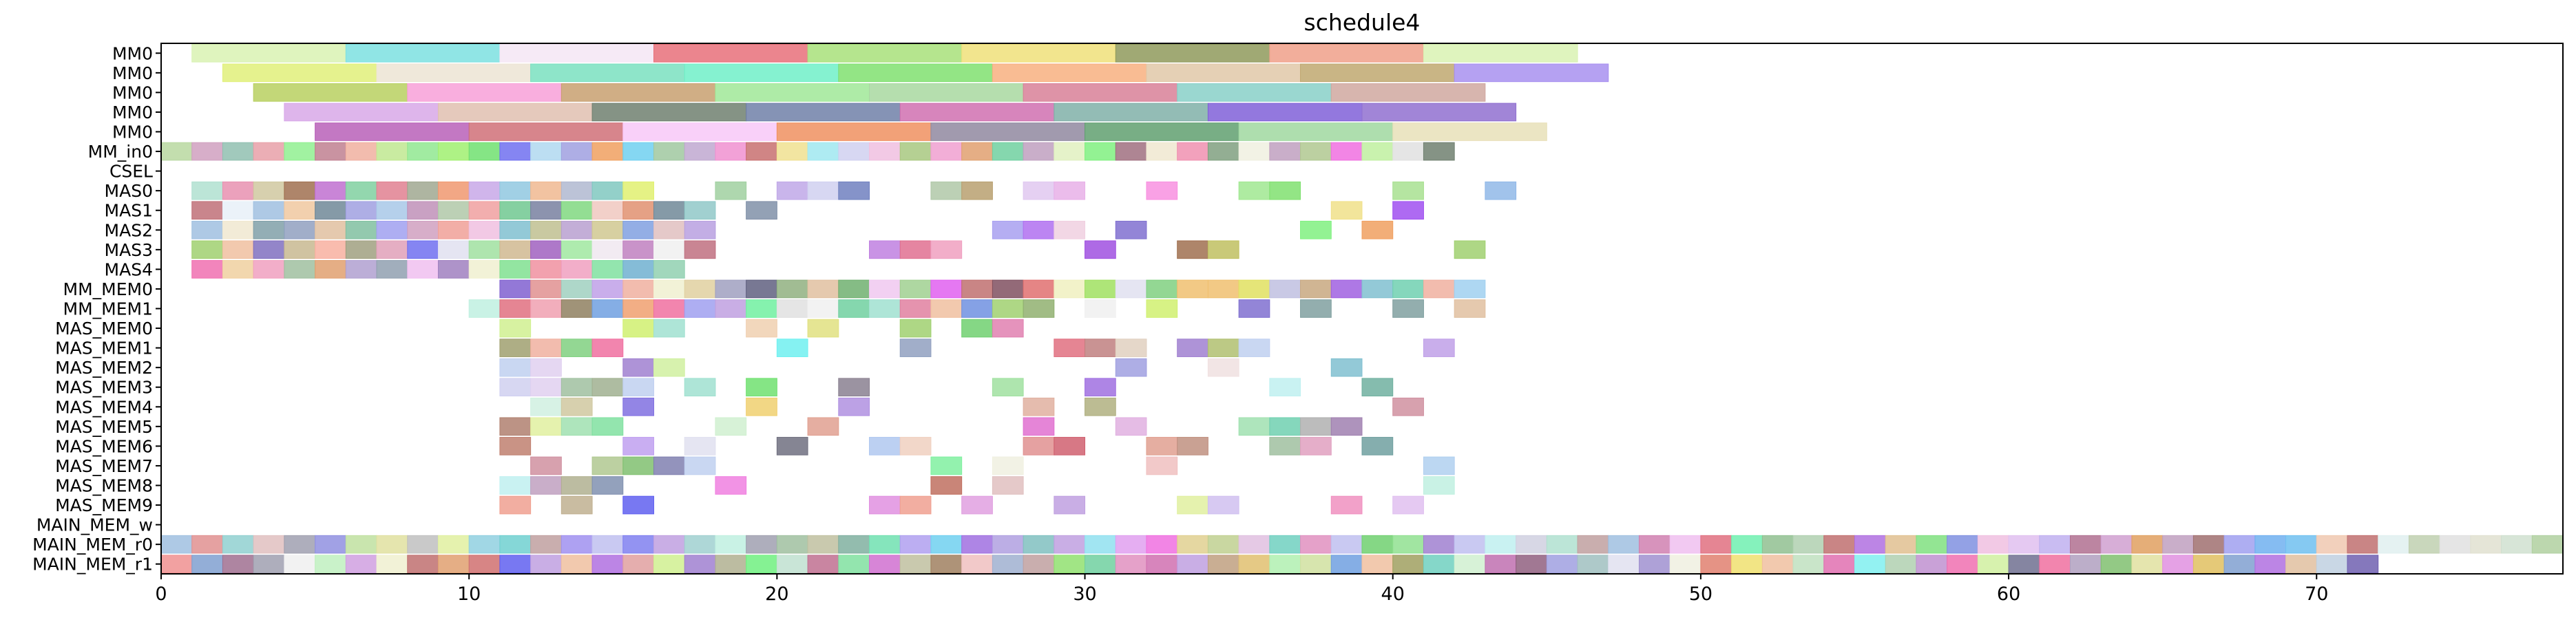 The height and width of the screenshot is (622, 2576). I want to click on y-tick-label: MAS_MEM7, so click(104, 466).